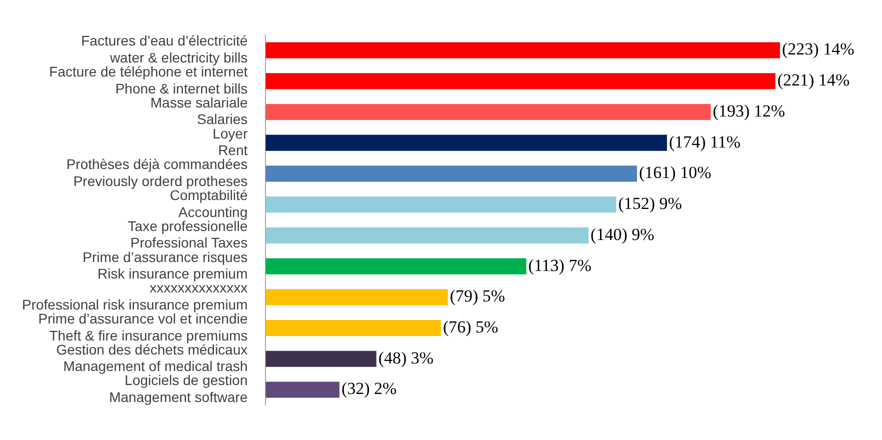 Image resolution: width=882 pixels, height=440 pixels. Describe the element at coordinates (813, 80) in the screenshot. I see `data-label: (221) 14%` at that location.